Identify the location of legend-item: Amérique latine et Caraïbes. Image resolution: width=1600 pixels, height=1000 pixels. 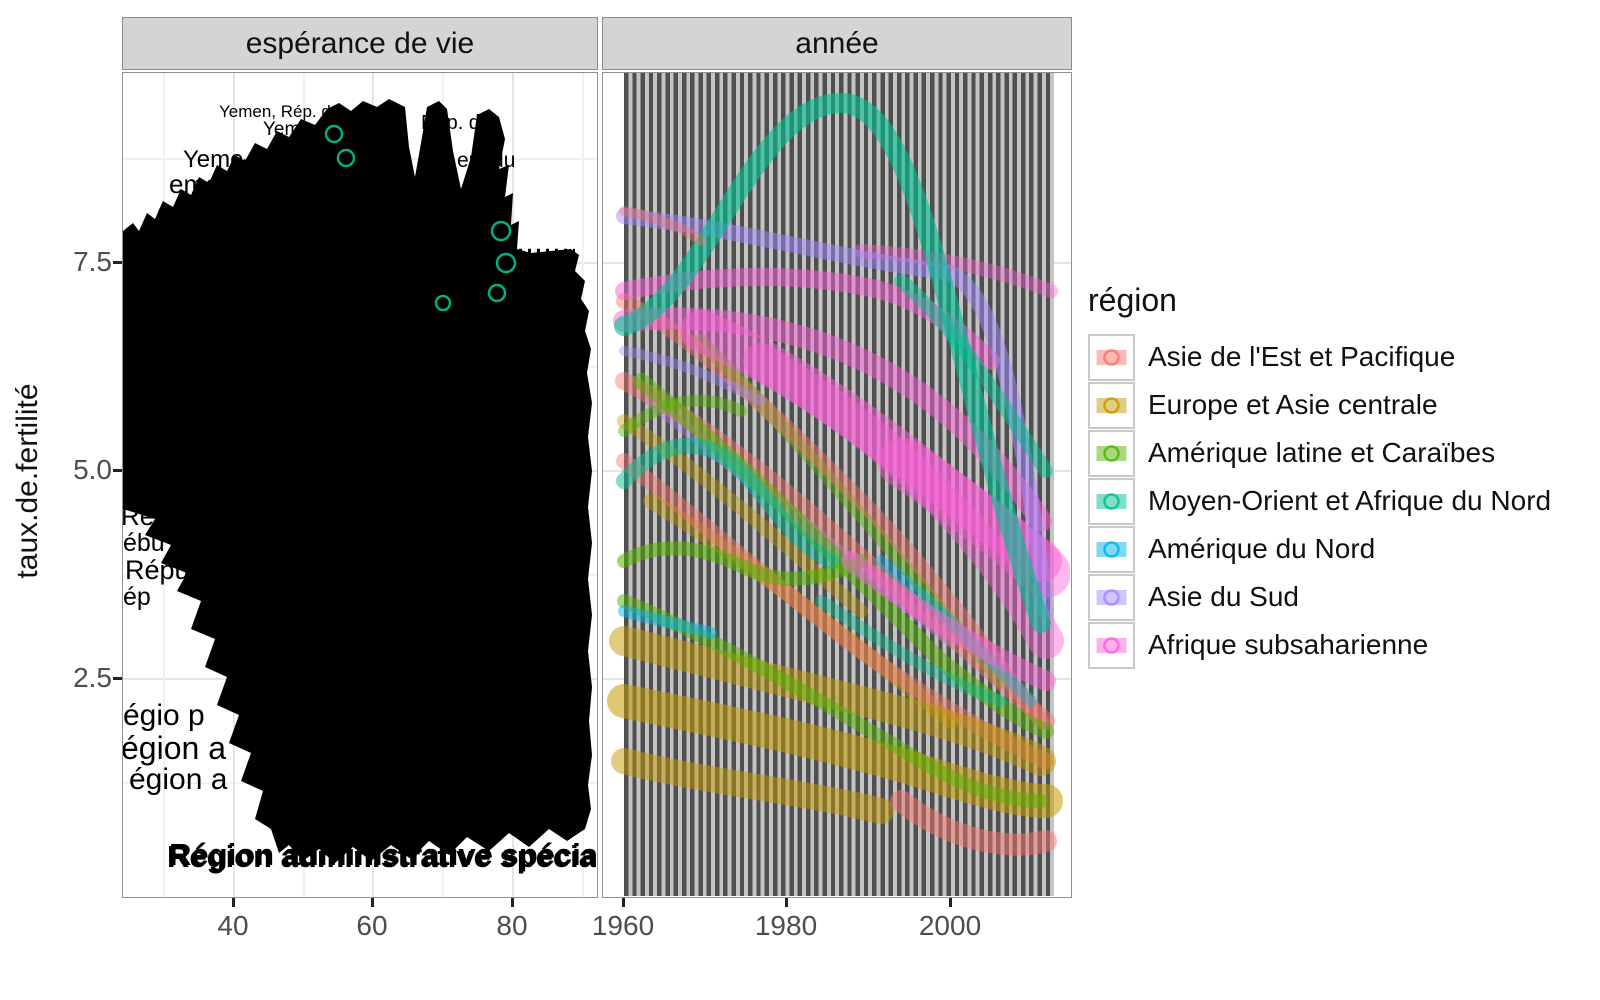
(1319, 453).